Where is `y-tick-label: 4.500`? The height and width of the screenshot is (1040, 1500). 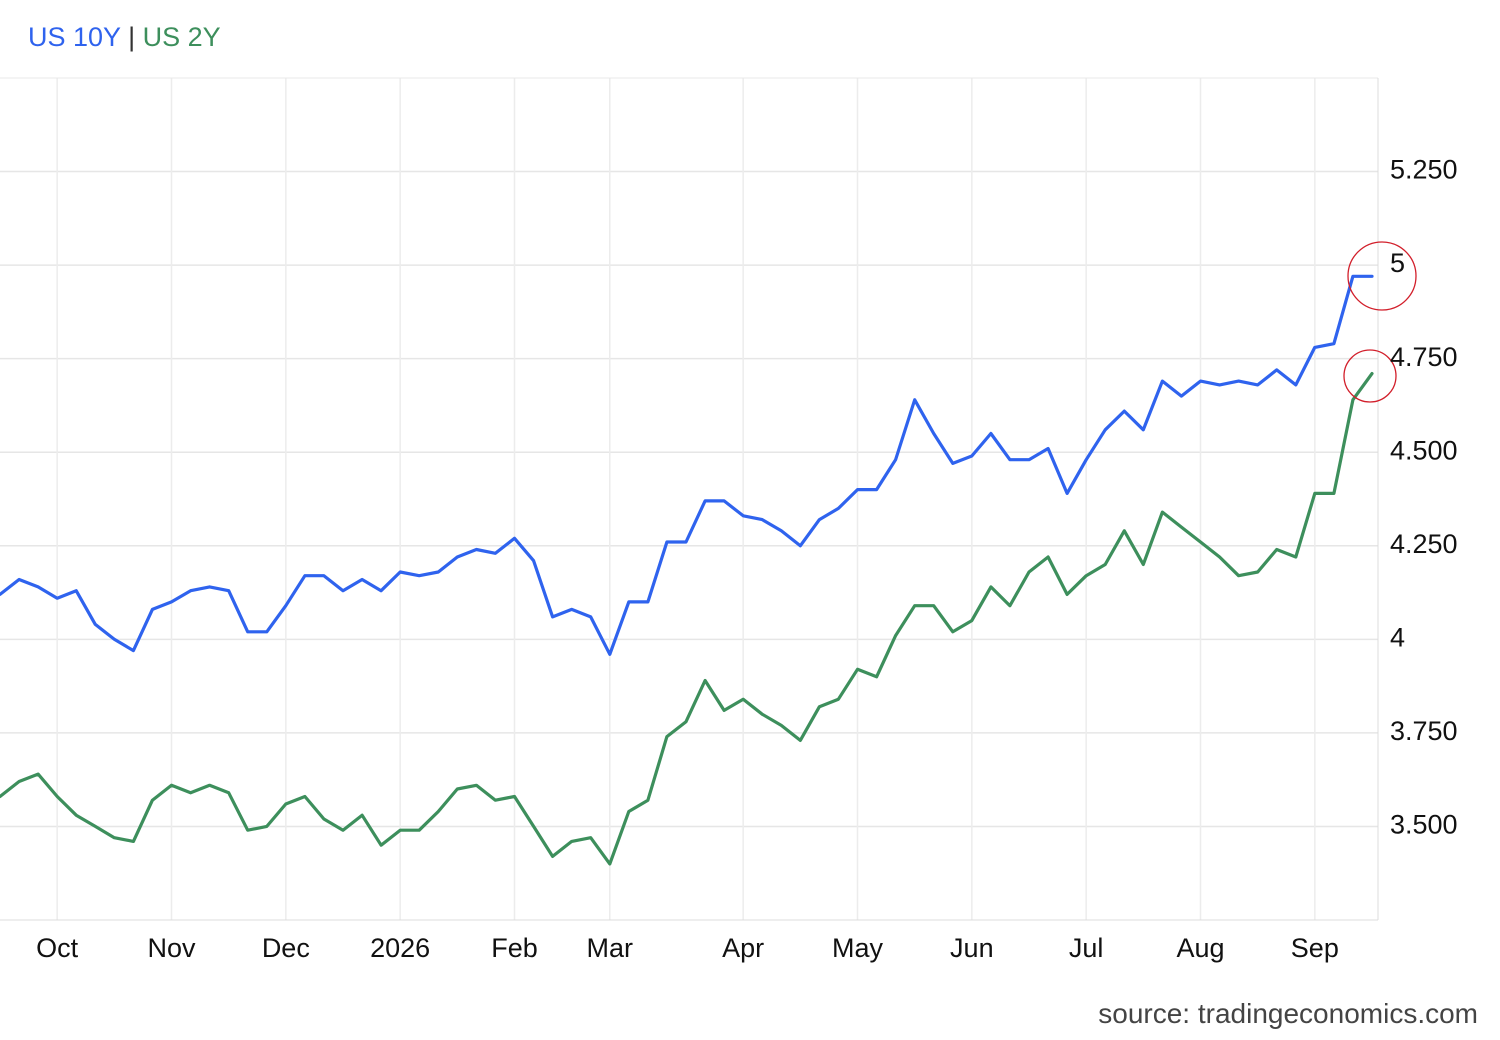
y-tick-label: 4.500 is located at coordinates (1424, 450).